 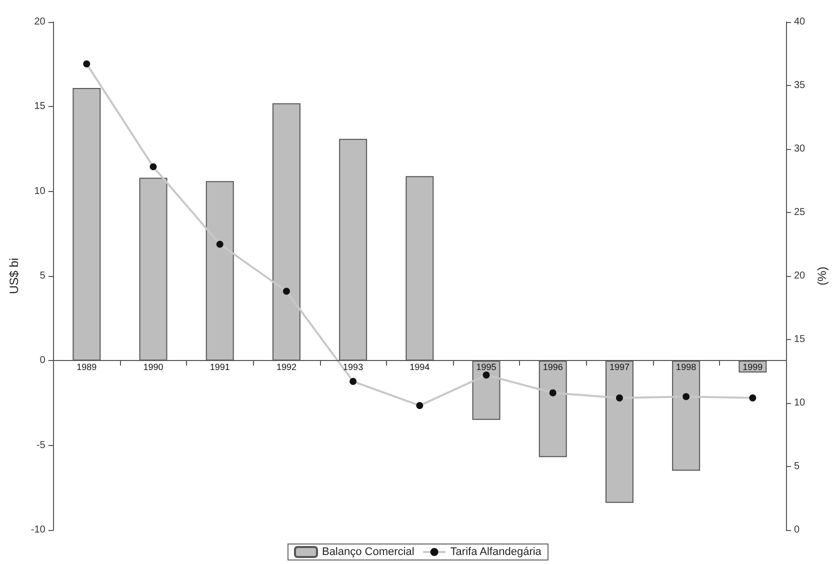 I want to click on y2-tick-label: 30, so click(x=800, y=149).